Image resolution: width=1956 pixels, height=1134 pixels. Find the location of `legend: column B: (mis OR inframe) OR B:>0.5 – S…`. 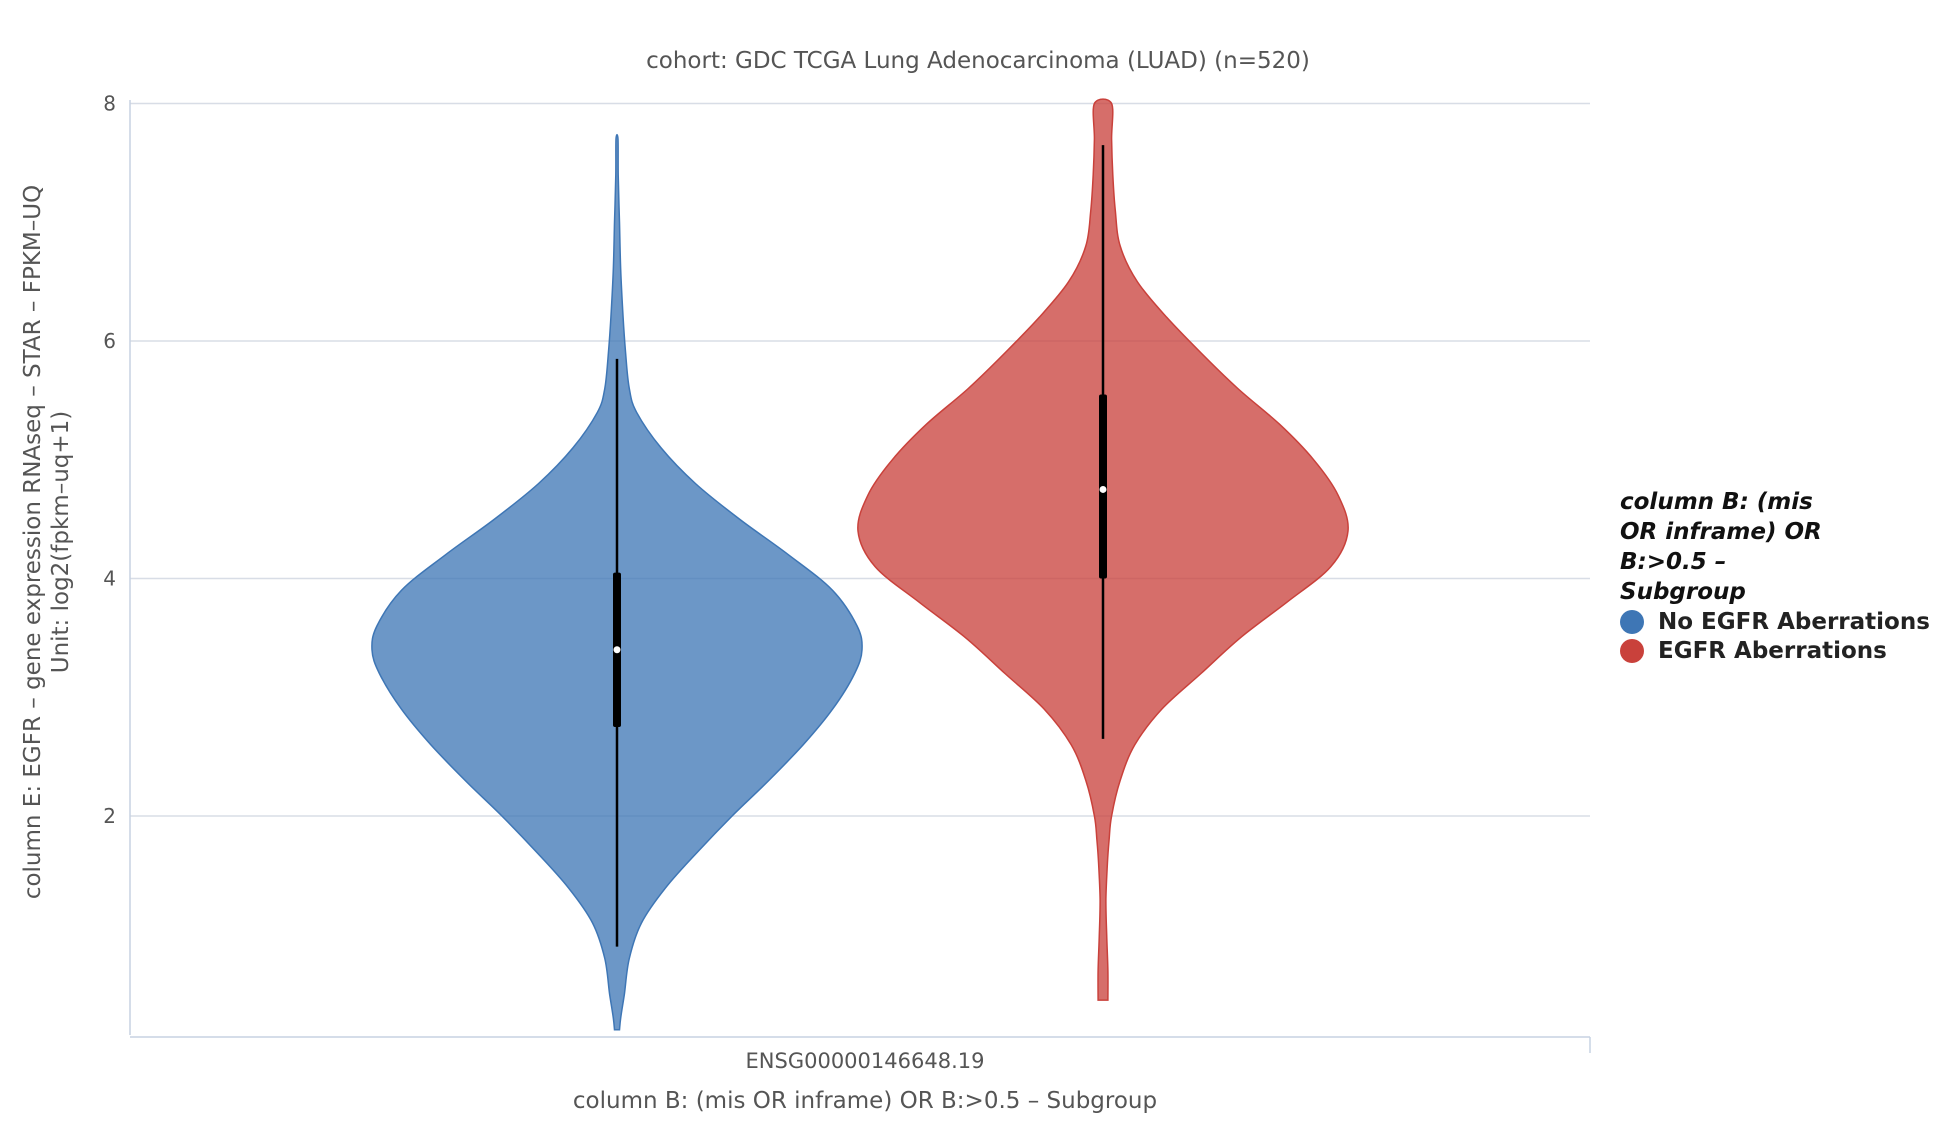

legend: column B: (mis OR inframe) OR B:>0.5 – S… is located at coordinates (1785, 576).